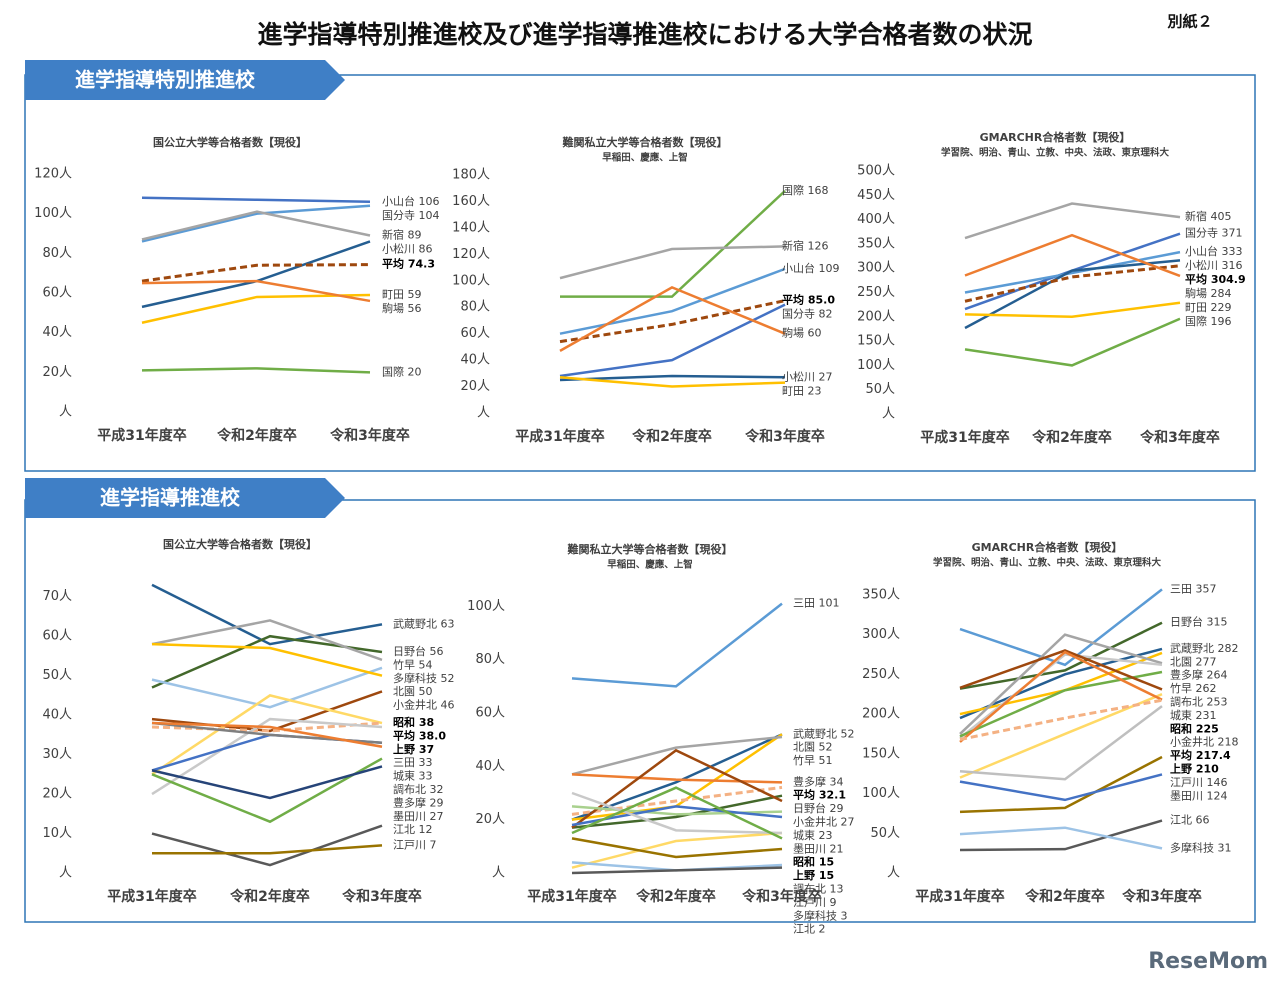 Image resolution: width=1280 pixels, height=989 pixels. Describe the element at coordinates (1055, 137) in the screenshot. I see `chart-title: GMARCHR合格者数【現役】` at that location.